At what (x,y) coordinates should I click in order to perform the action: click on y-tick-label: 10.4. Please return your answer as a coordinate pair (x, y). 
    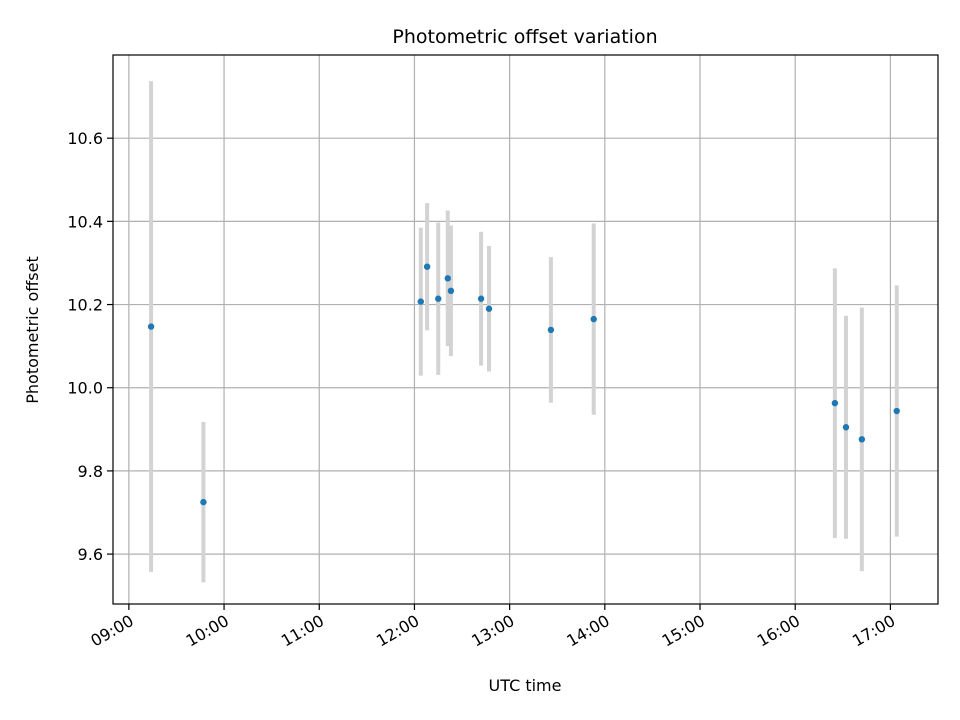
    Looking at the image, I should click on (85, 221).